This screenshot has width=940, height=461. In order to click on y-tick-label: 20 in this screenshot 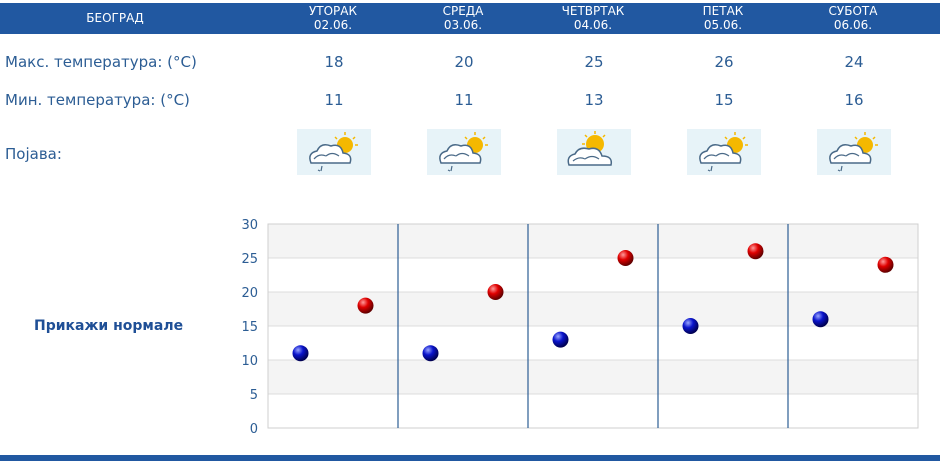, I will do `click(249, 293)`.